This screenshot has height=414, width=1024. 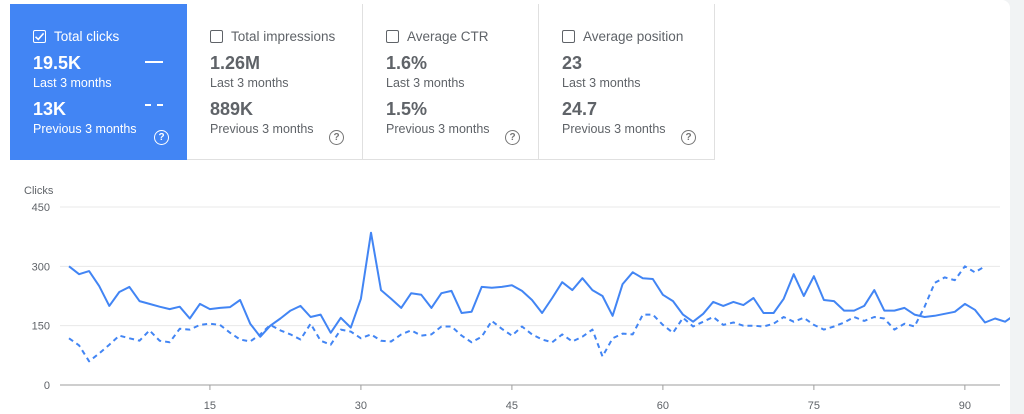 I want to click on metric-value: 19.5K, so click(x=57, y=63).